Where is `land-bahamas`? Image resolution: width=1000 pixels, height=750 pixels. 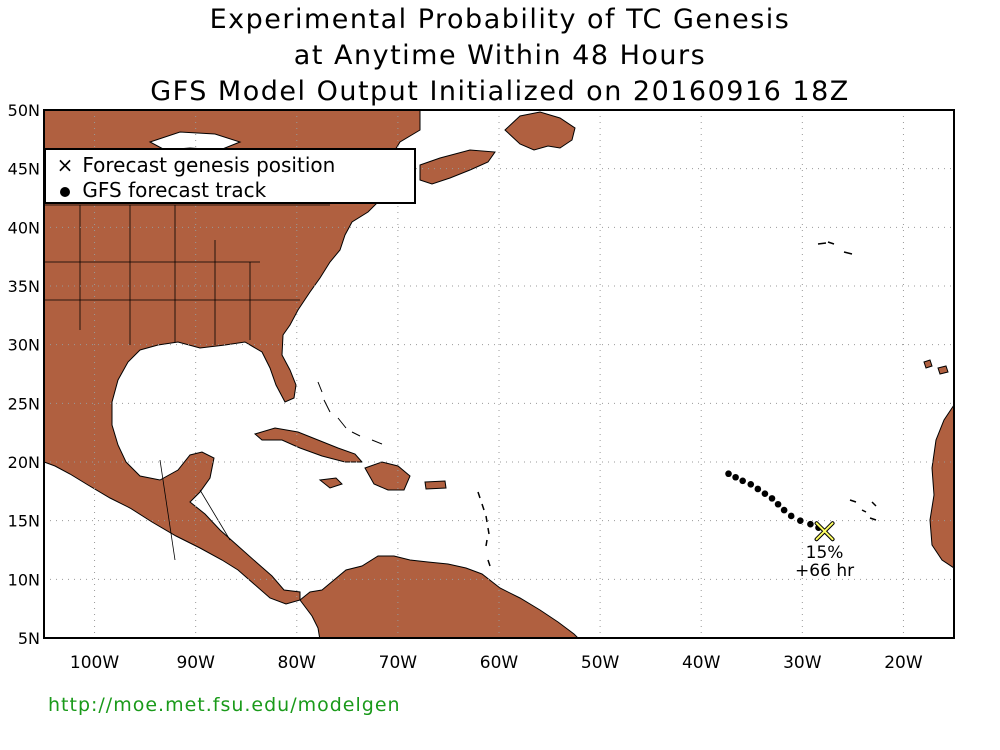 land-bahamas is located at coordinates (350, 413).